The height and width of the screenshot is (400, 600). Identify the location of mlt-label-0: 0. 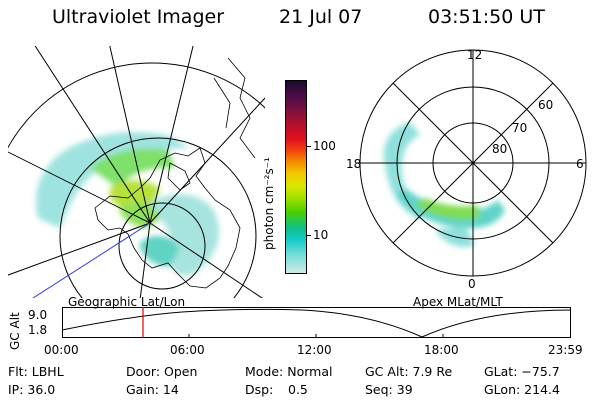
(472, 284).